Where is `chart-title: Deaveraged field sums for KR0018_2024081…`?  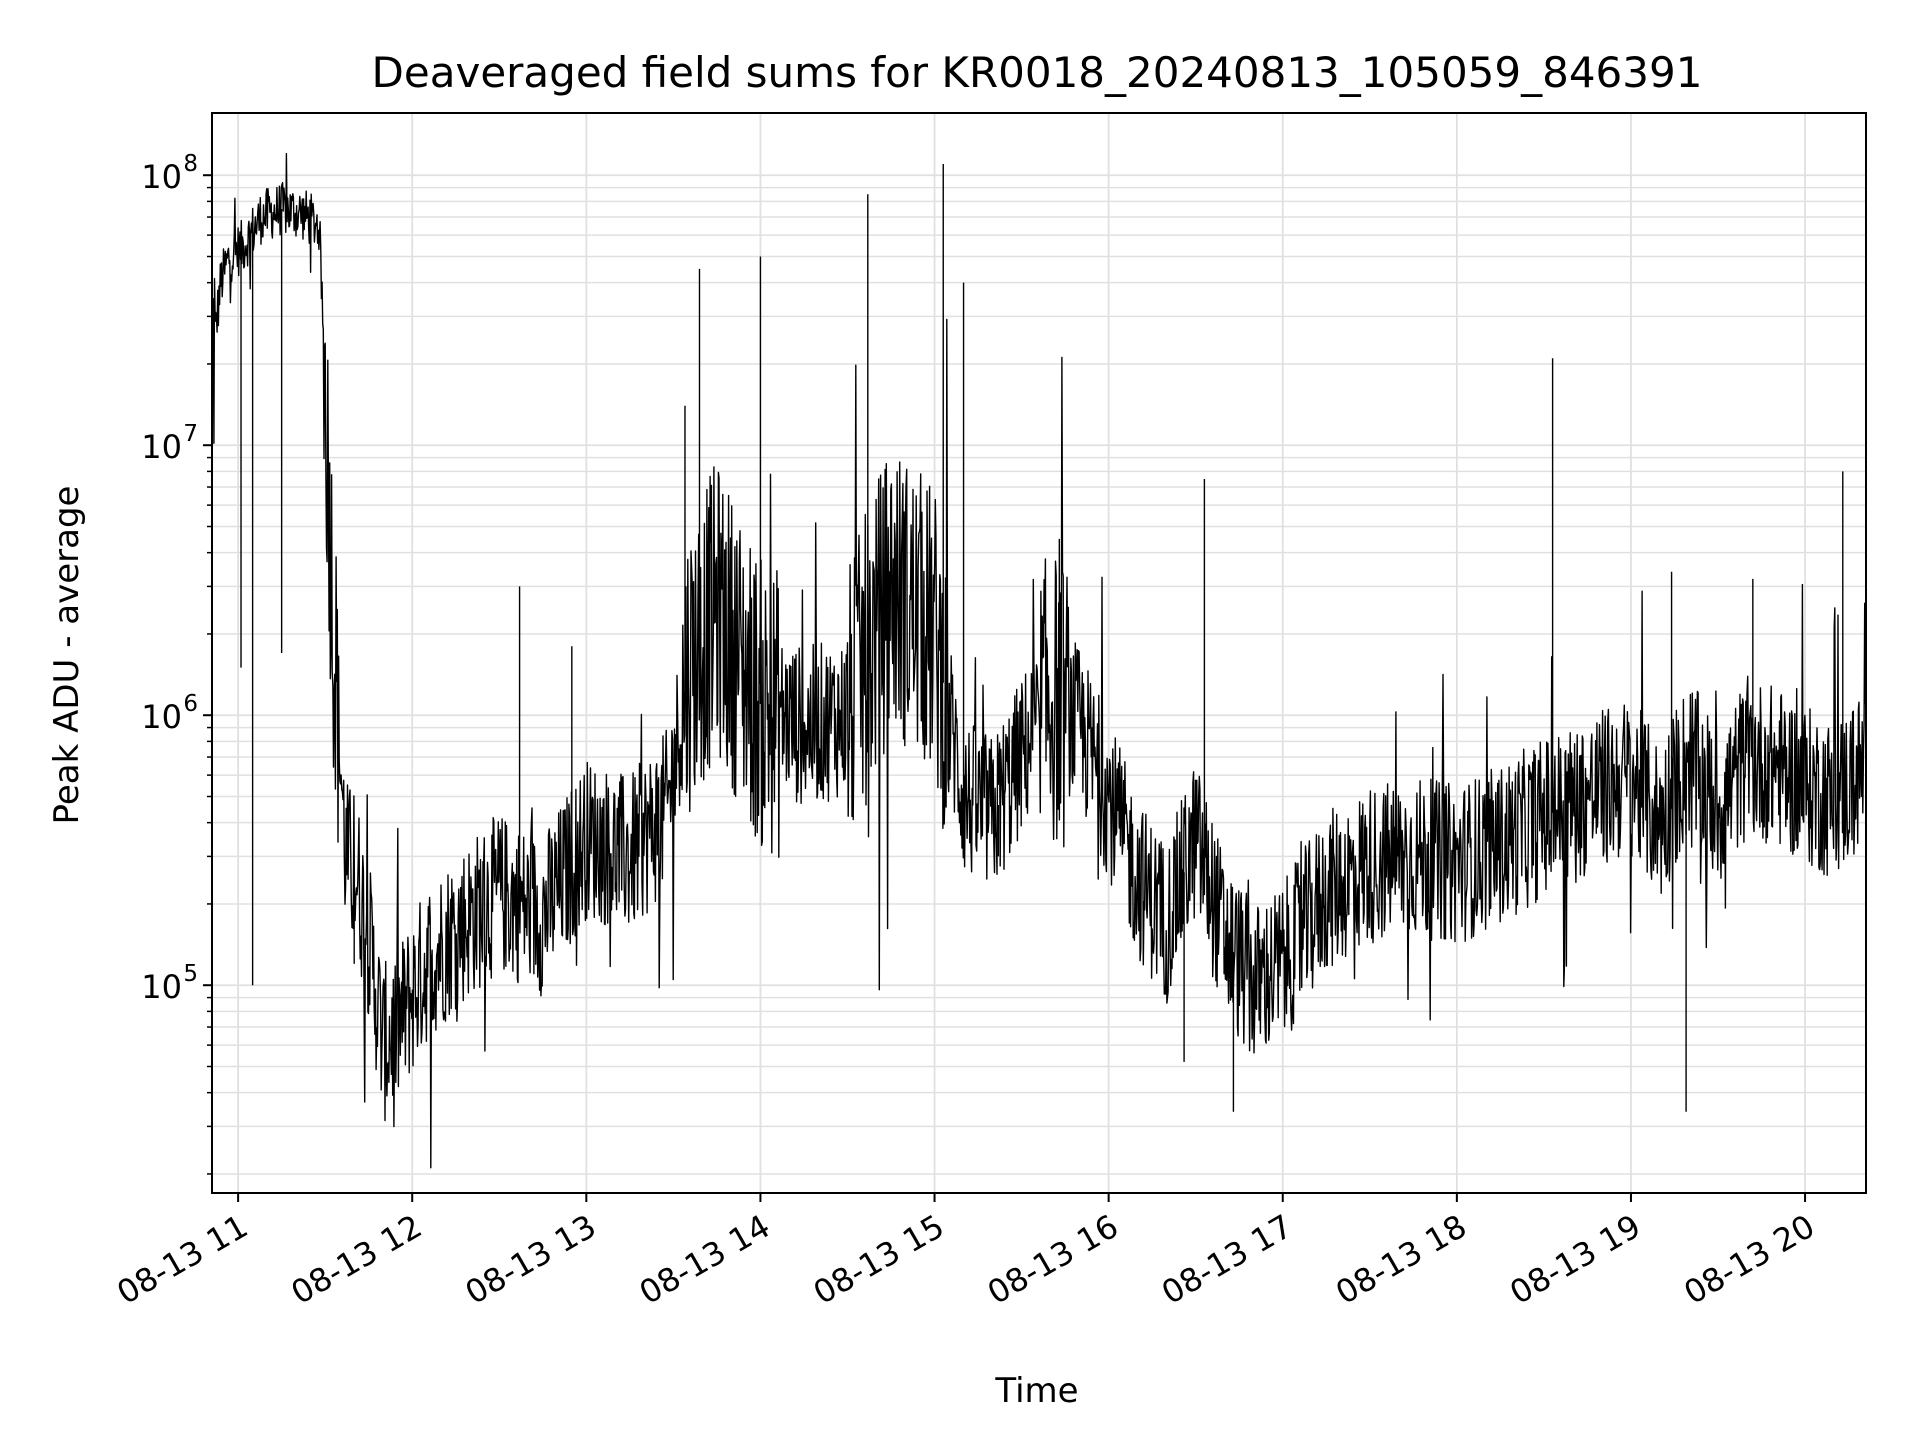 chart-title: Deaveraged field sums for KR0018_2024081… is located at coordinates (1037, 72).